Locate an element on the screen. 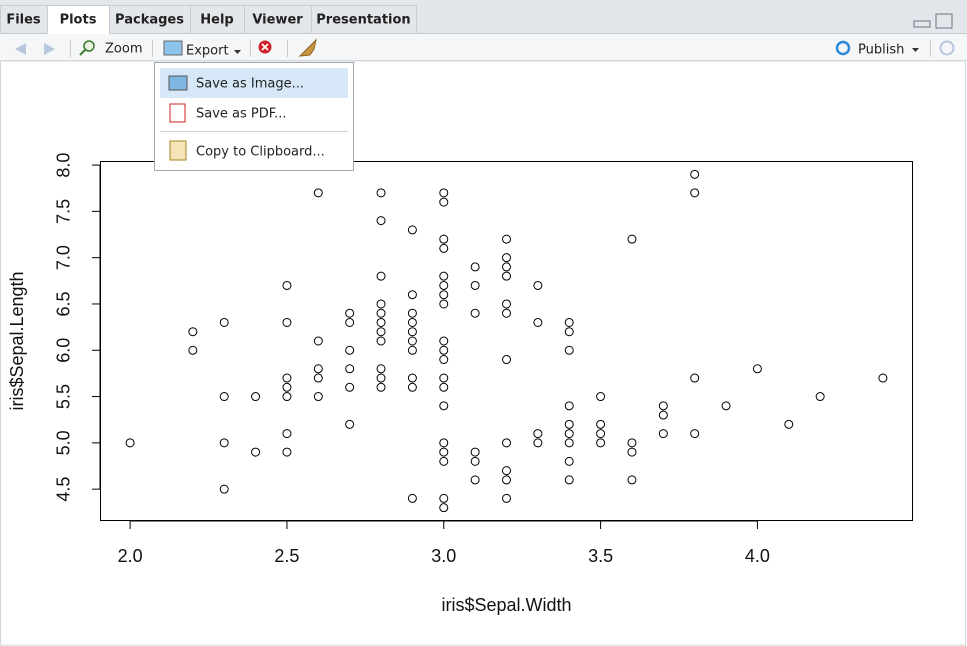 This screenshot has height=646, width=967. publish-button: Publish is located at coordinates (877, 49).